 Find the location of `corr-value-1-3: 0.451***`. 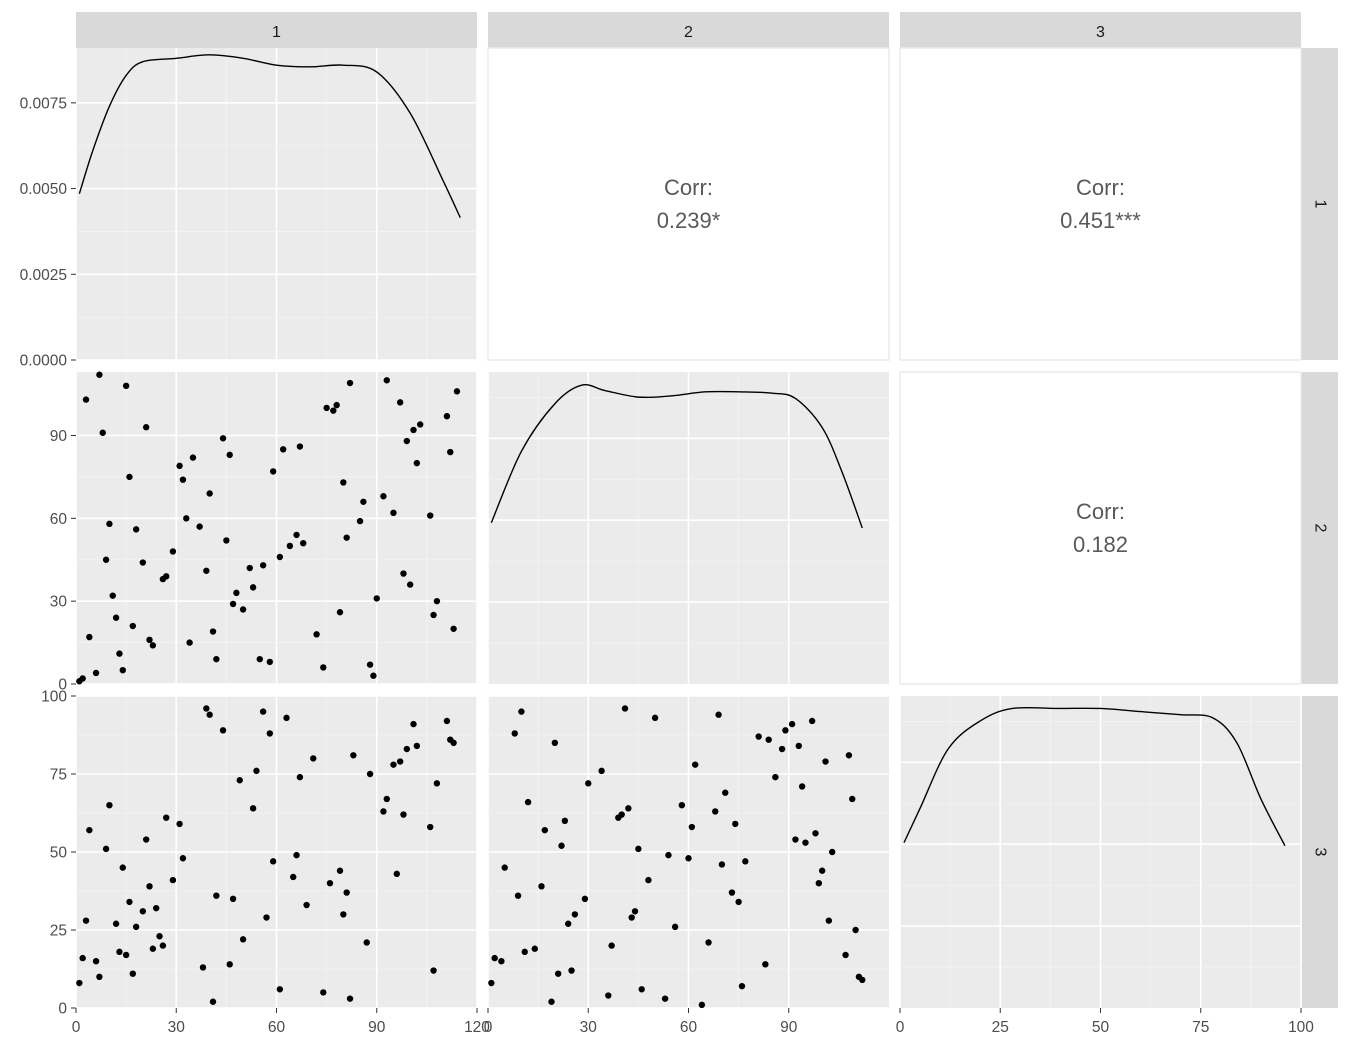

corr-value-1-3: 0.451*** is located at coordinates (1100, 220).